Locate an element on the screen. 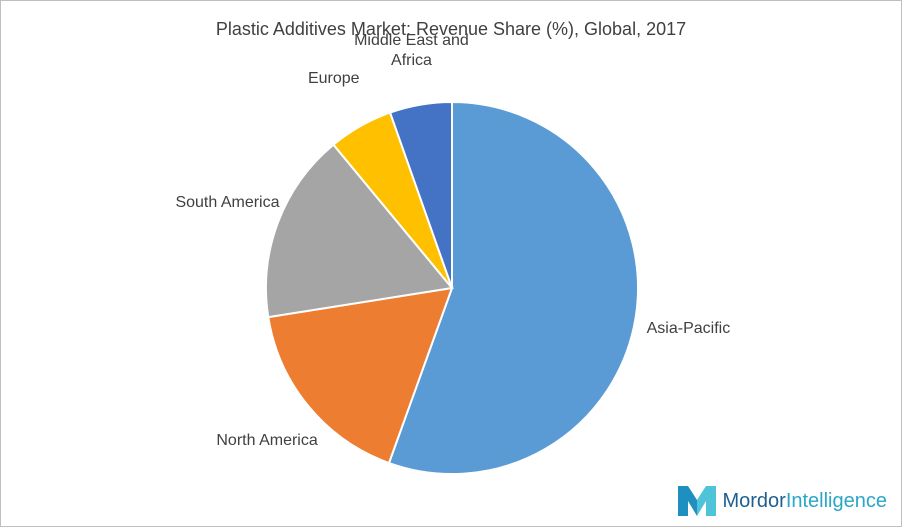 This screenshot has height=527, width=902. logo-icon is located at coordinates (697, 501).